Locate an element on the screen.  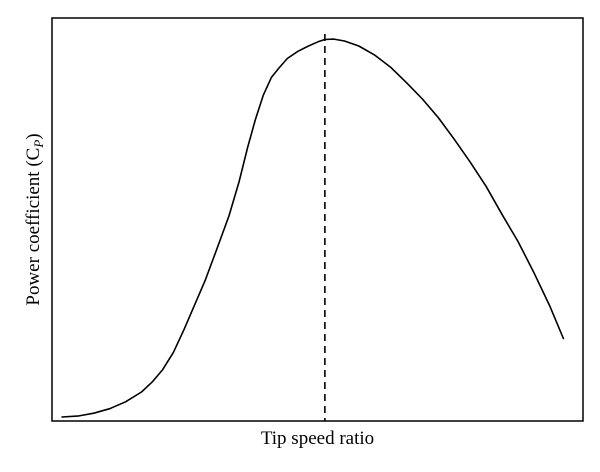
y-axis-title-symbol: C is located at coordinates (33, 154).